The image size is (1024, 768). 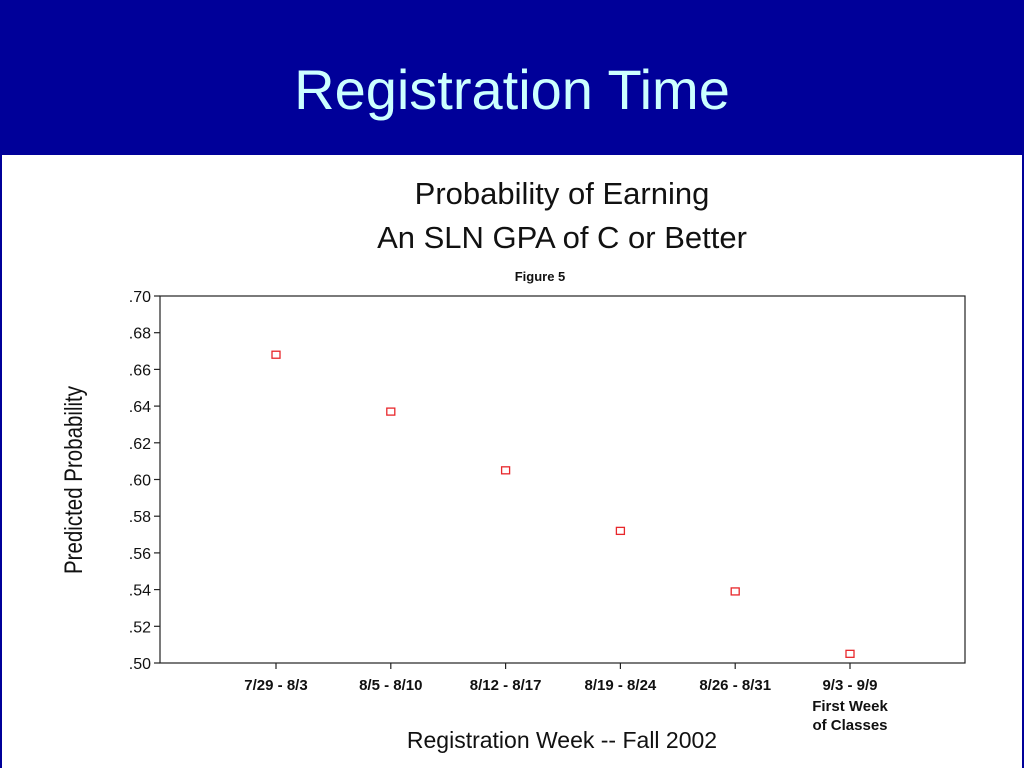 What do you see at coordinates (540, 276) in the screenshot?
I see `figure-label: Figure 5` at bounding box center [540, 276].